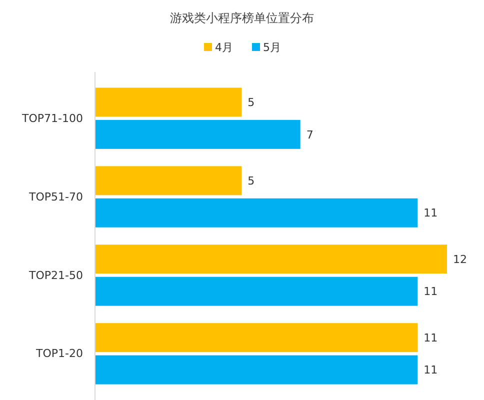 Image resolution: width=484 pixels, height=400 pixels. I want to click on y-tick-label: TOP21-50, so click(55, 275).